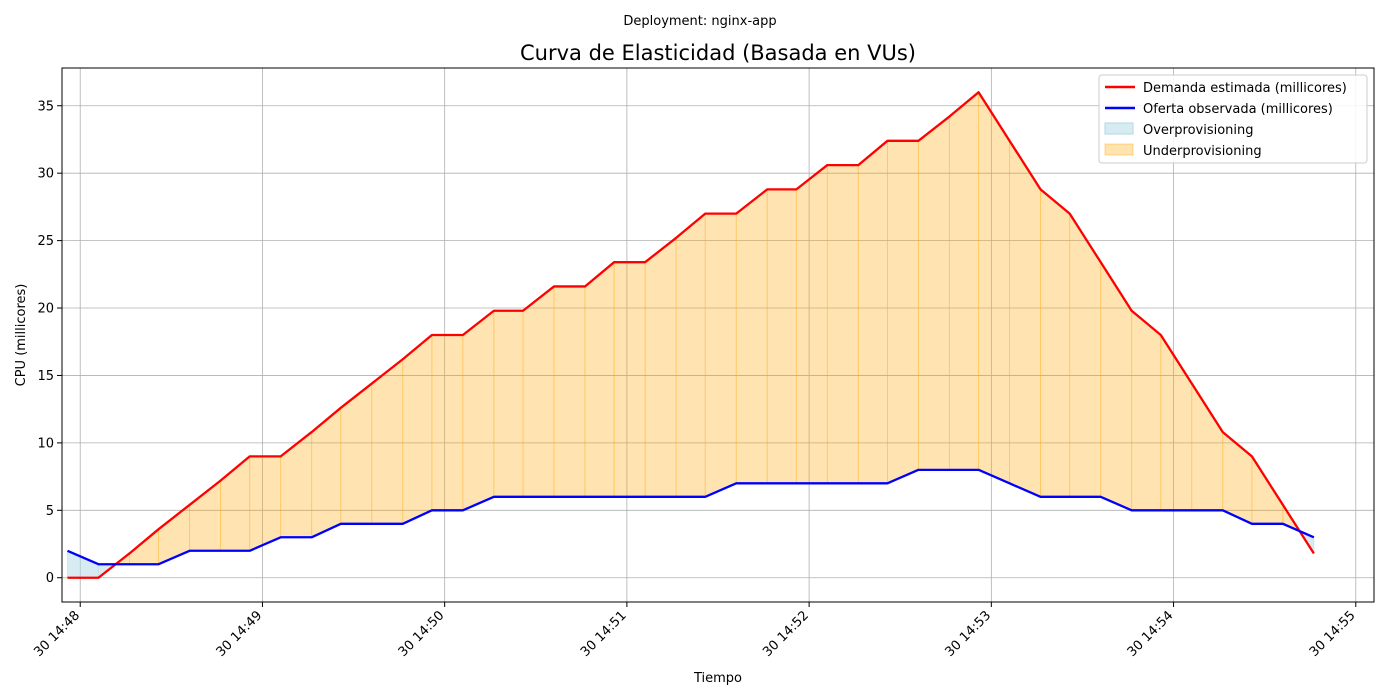 Image resolution: width=1400 pixels, height=700 pixels. Describe the element at coordinates (45, 174) in the screenshot. I see `y-tick-label: 30` at that location.